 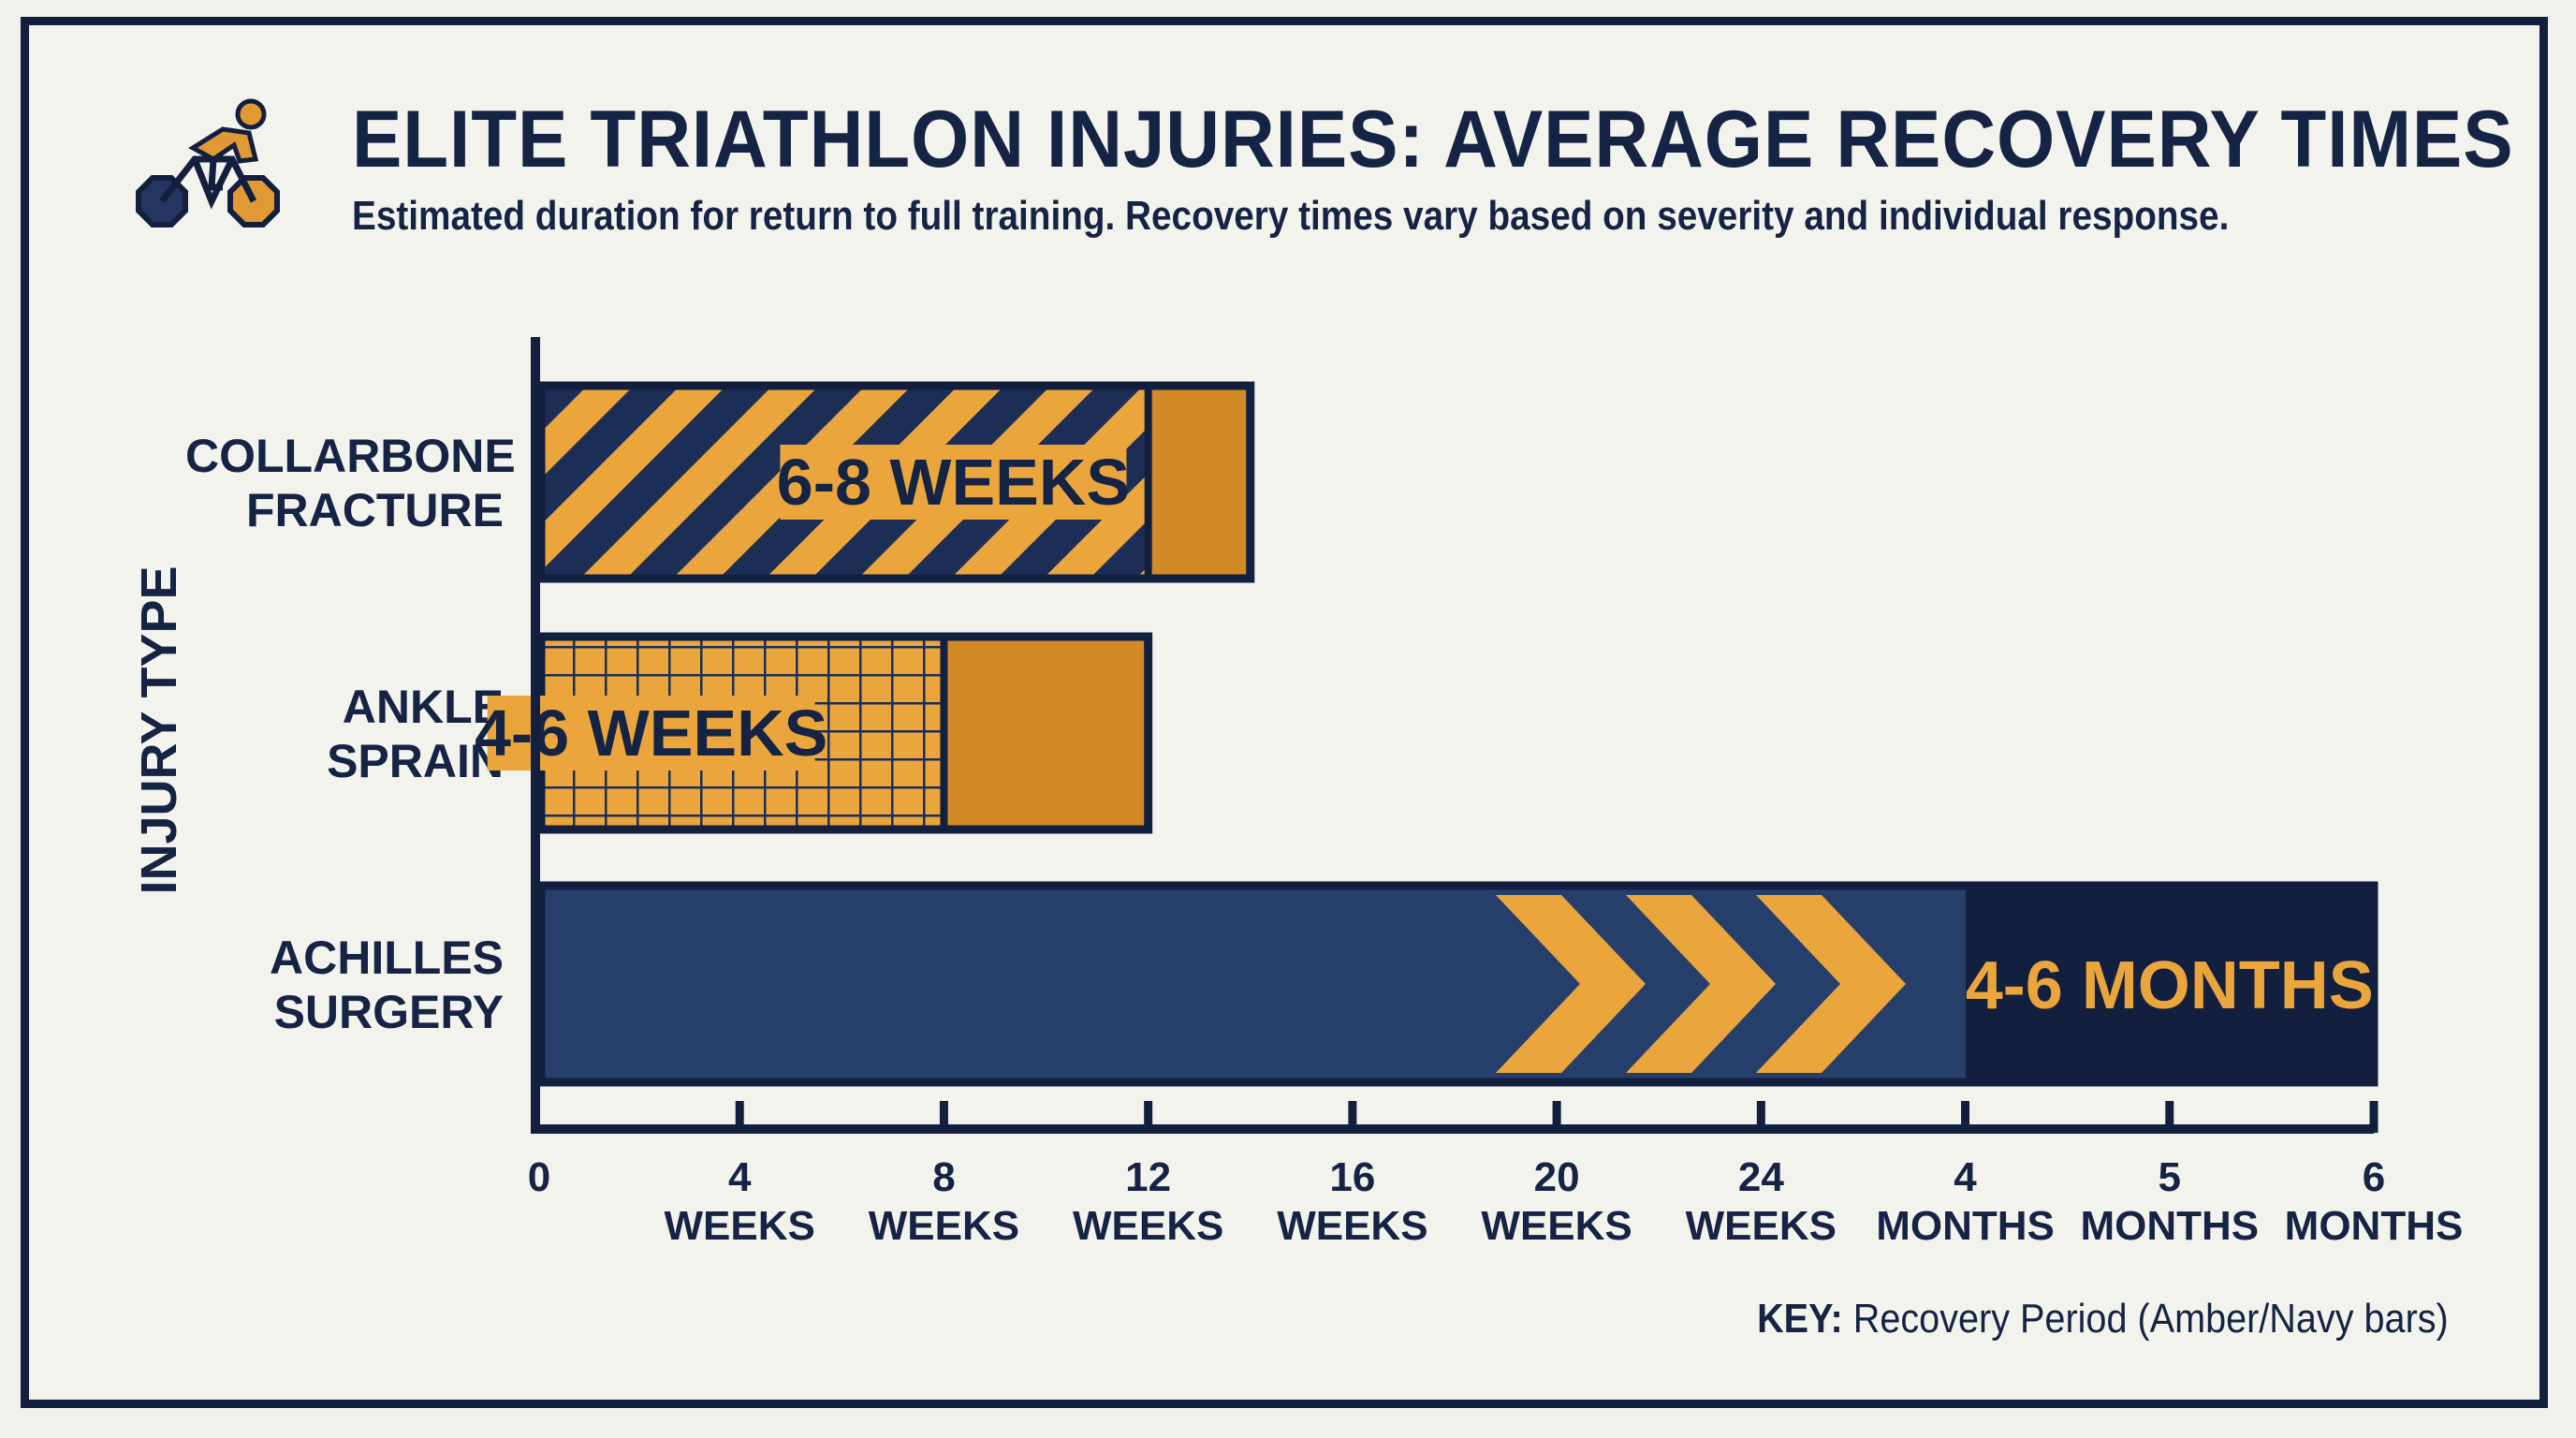 I want to click on x-tick-label-3: 12 WEEKS, so click(x=1148, y=1201).